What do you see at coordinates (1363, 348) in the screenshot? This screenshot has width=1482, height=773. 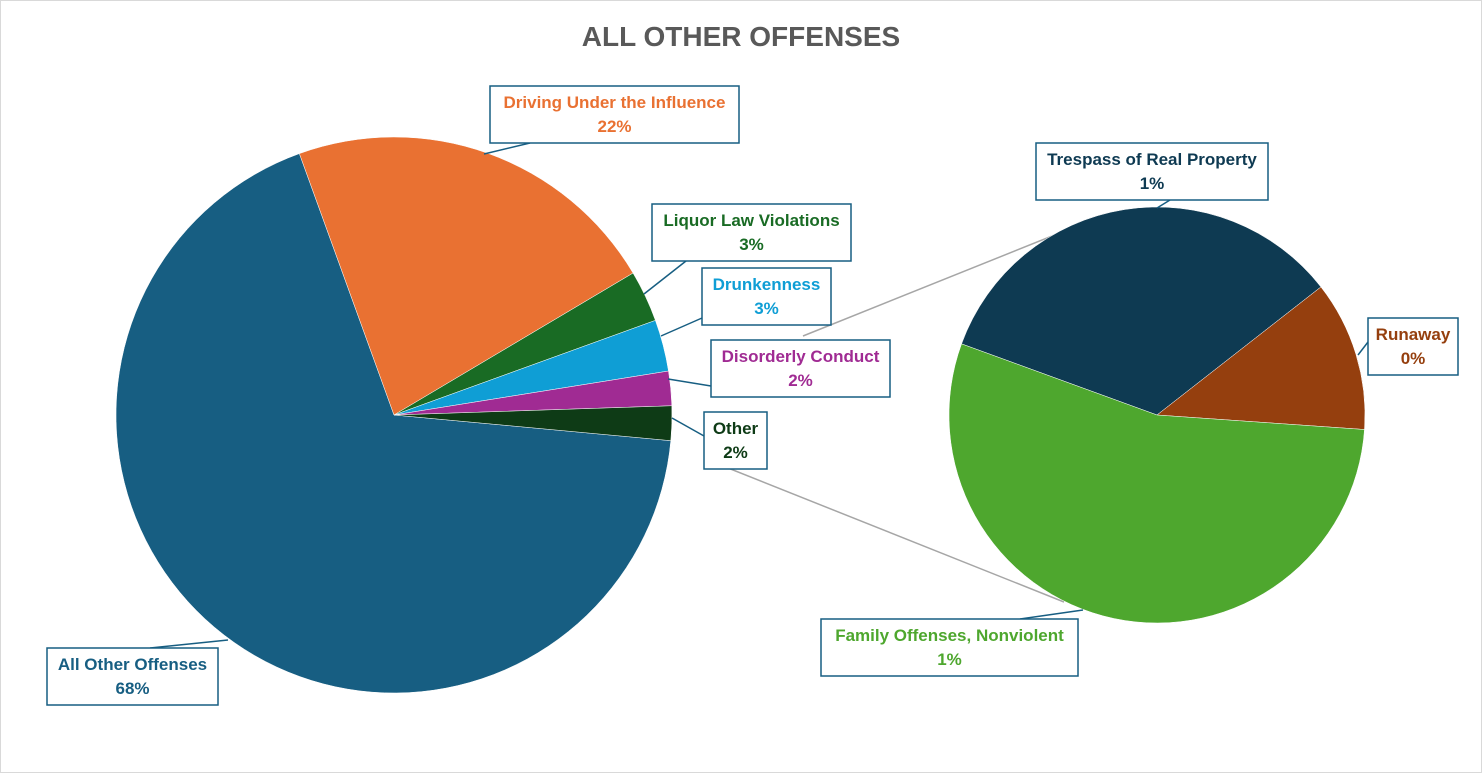 I see `leader-line-runaway` at bounding box center [1363, 348].